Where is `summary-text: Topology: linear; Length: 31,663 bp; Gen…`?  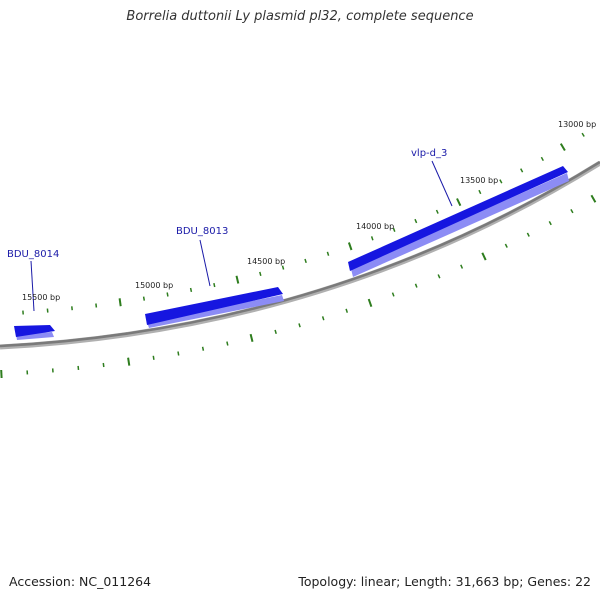
summary-text: Topology: linear; Length: 31,663 bp; Gen… is located at coordinates (444, 581).